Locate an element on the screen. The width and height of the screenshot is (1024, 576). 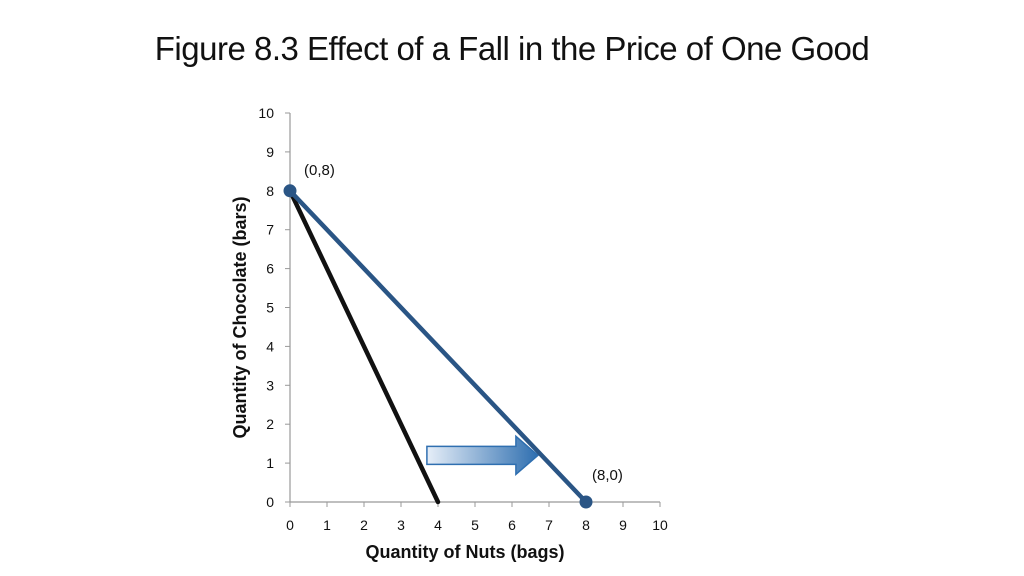
shift-arrow-layer is located at coordinates (483, 455).